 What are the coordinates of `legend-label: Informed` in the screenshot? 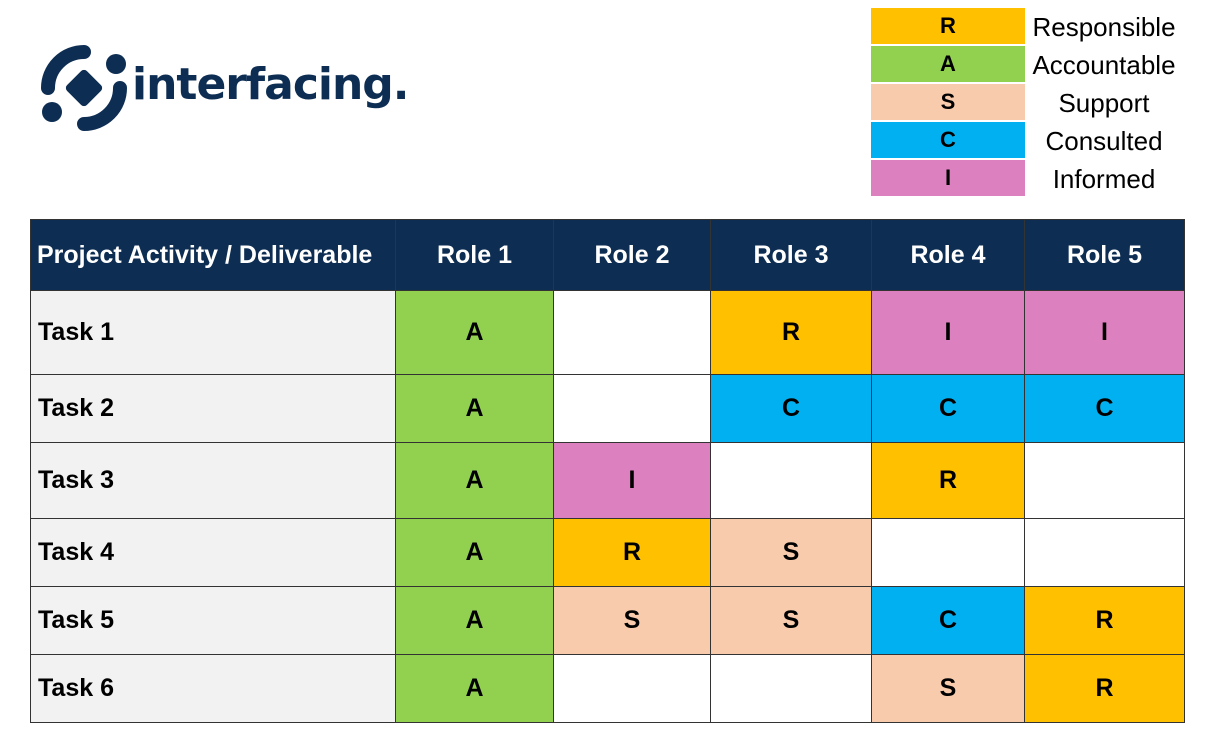 It's located at (1104, 178).